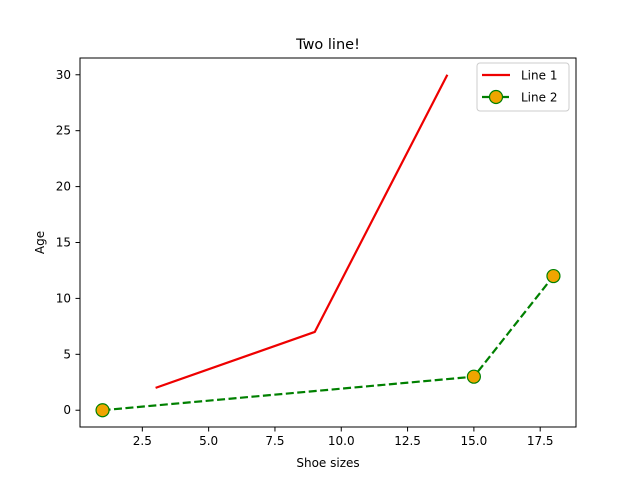 This screenshot has width=640, height=480. What do you see at coordinates (40, 242) in the screenshot?
I see `y-axis-label: Age` at bounding box center [40, 242].